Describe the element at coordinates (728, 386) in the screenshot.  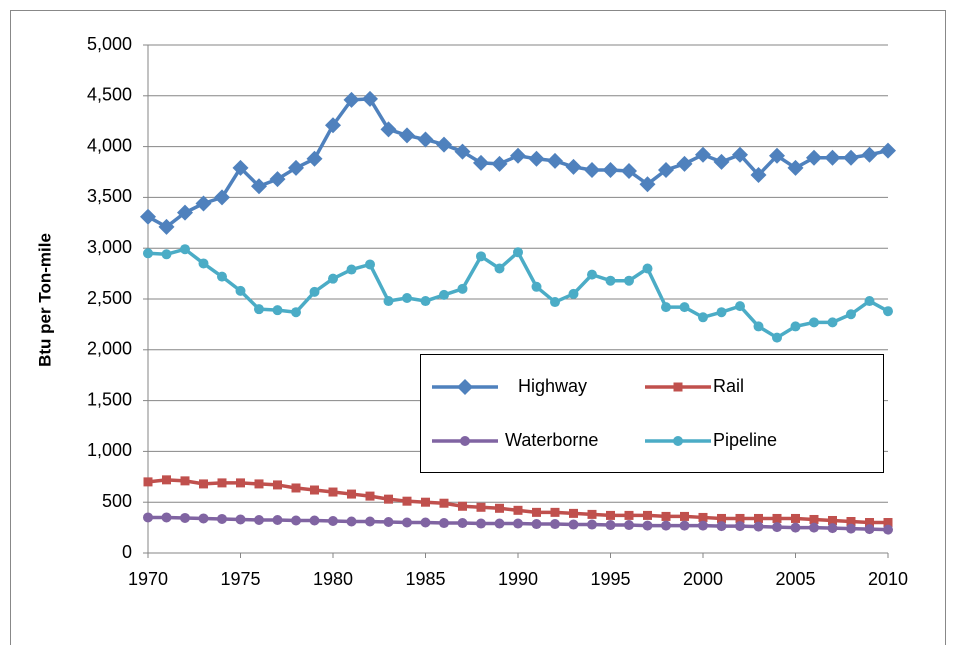
I see `legend-label: Rail` at that location.